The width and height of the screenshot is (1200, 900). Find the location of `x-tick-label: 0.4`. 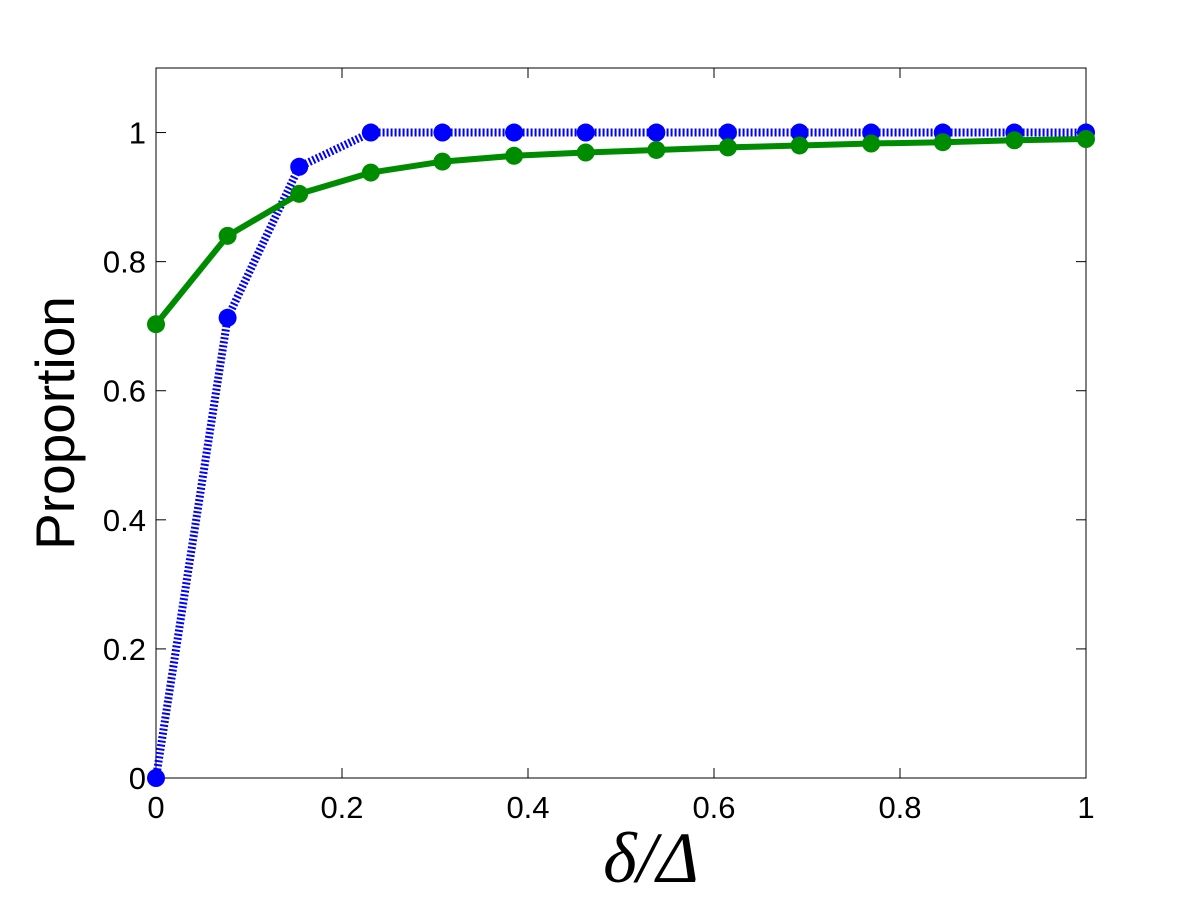

x-tick-label: 0.4 is located at coordinates (527, 807).